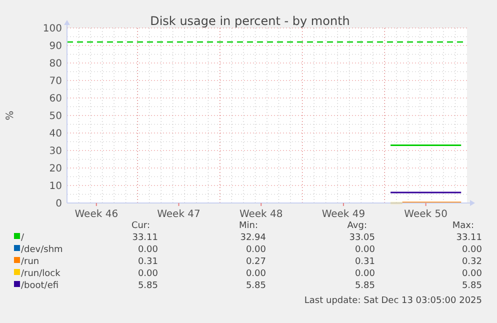  Describe the element at coordinates (463, 226) in the screenshot. I see `text: Max:` at that location.